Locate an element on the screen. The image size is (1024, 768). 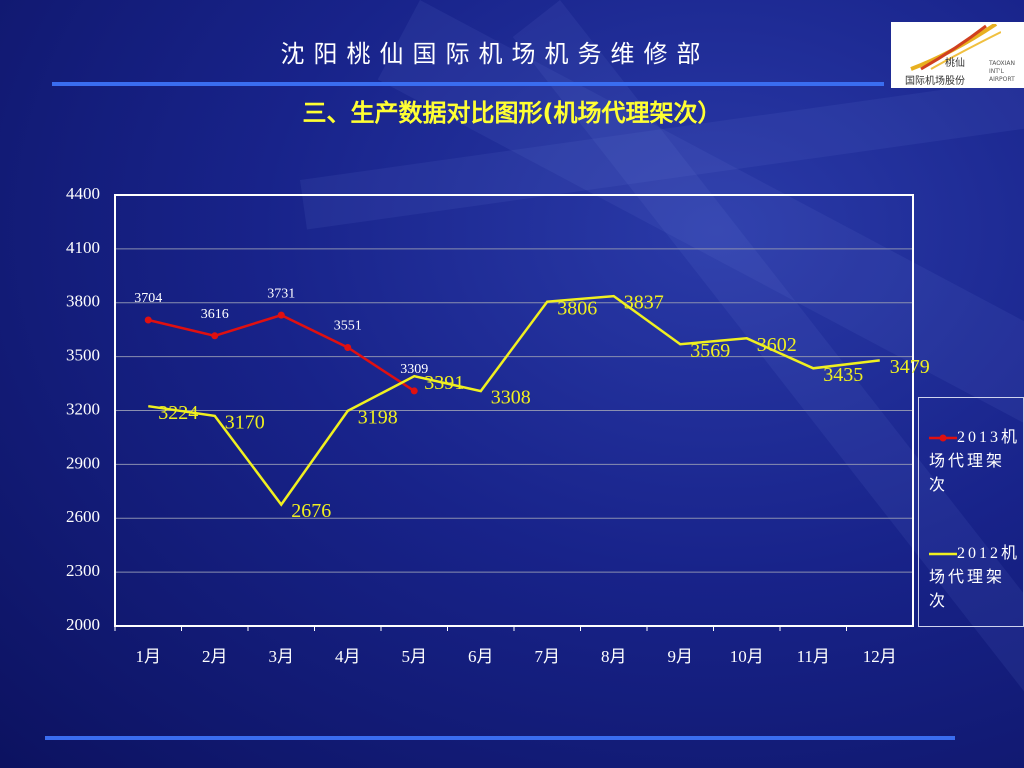
logo: 桃仙 国际机场股份 TAOXIAN INT'L AIRPORT is located at coordinates (957, 55).